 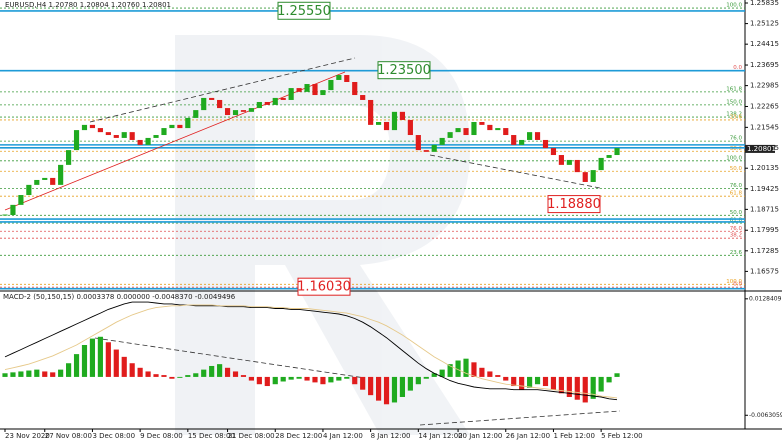 I want to click on x-tick-label: 5 Feb 12:00, so click(x=621, y=436).